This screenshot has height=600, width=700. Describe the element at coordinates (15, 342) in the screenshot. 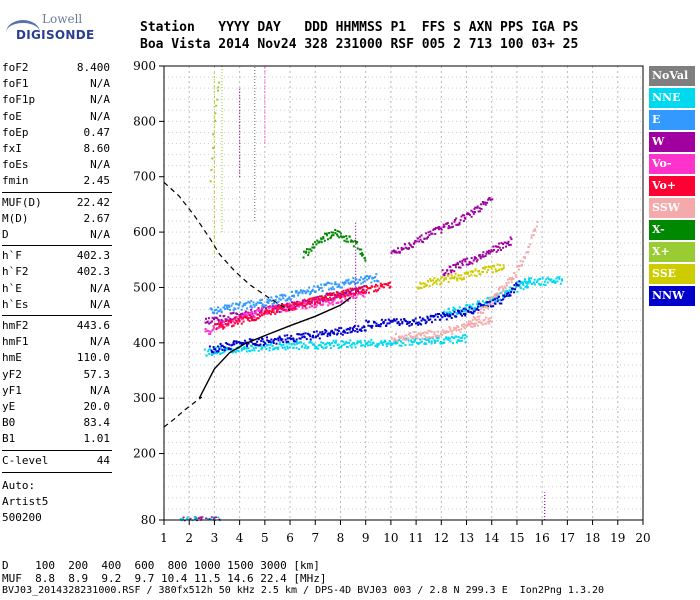

I see `param-key: hmF1` at that location.